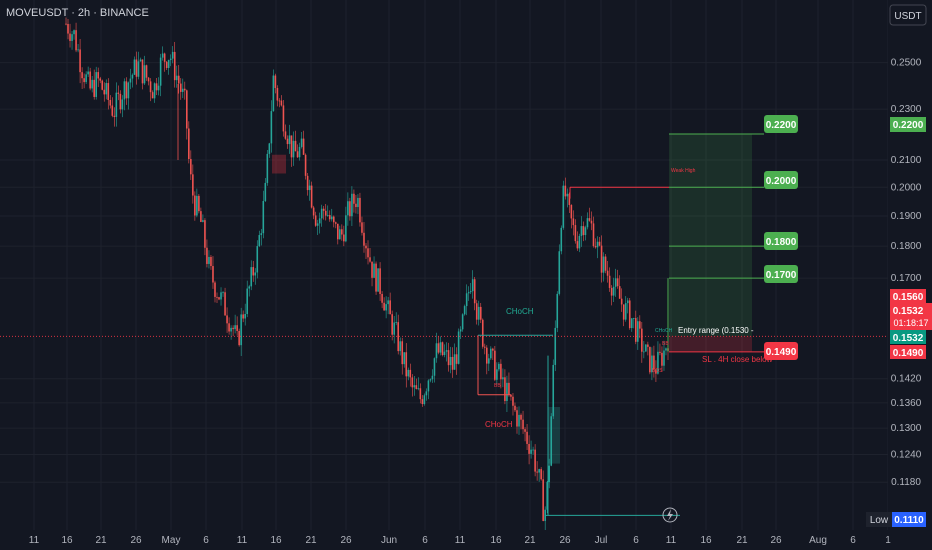  Describe the element at coordinates (101, 540) in the screenshot. I see `time-tick-label: 21` at that location.